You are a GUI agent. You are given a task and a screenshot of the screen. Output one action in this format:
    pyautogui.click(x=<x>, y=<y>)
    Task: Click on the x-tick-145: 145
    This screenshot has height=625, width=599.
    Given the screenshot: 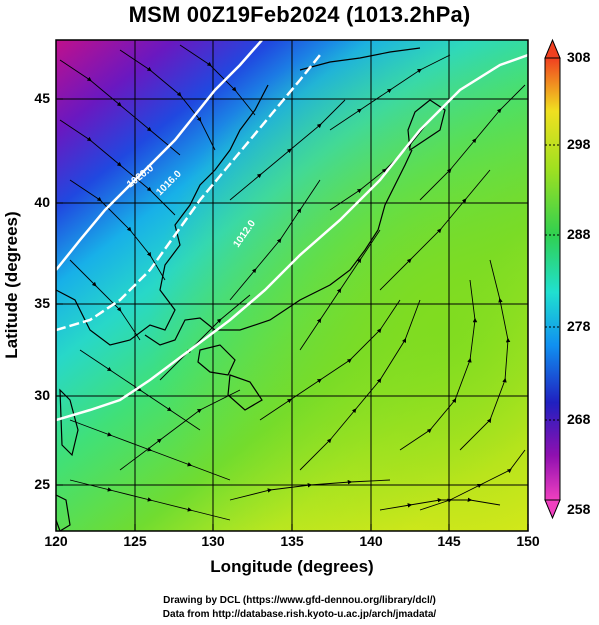 What is the action you would take?
    pyautogui.click(x=449, y=541)
    